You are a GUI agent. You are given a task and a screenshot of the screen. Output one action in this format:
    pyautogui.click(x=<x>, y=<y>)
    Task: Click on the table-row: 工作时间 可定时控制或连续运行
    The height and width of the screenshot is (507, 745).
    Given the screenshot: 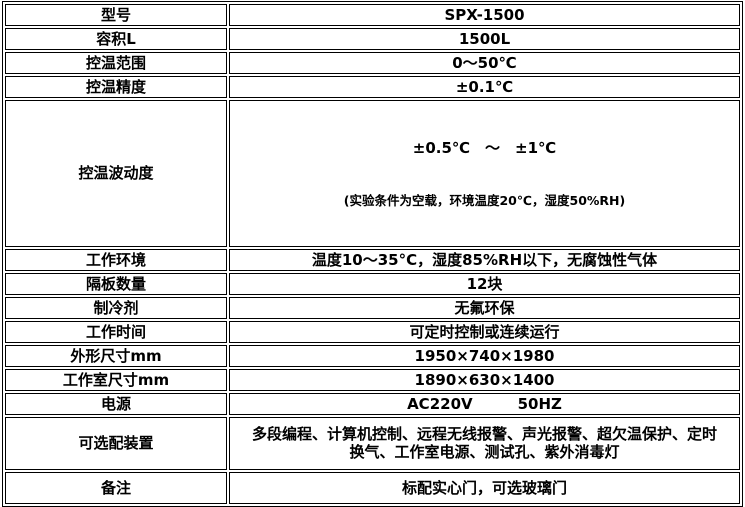 What is the action you would take?
    pyautogui.click(x=372, y=331)
    